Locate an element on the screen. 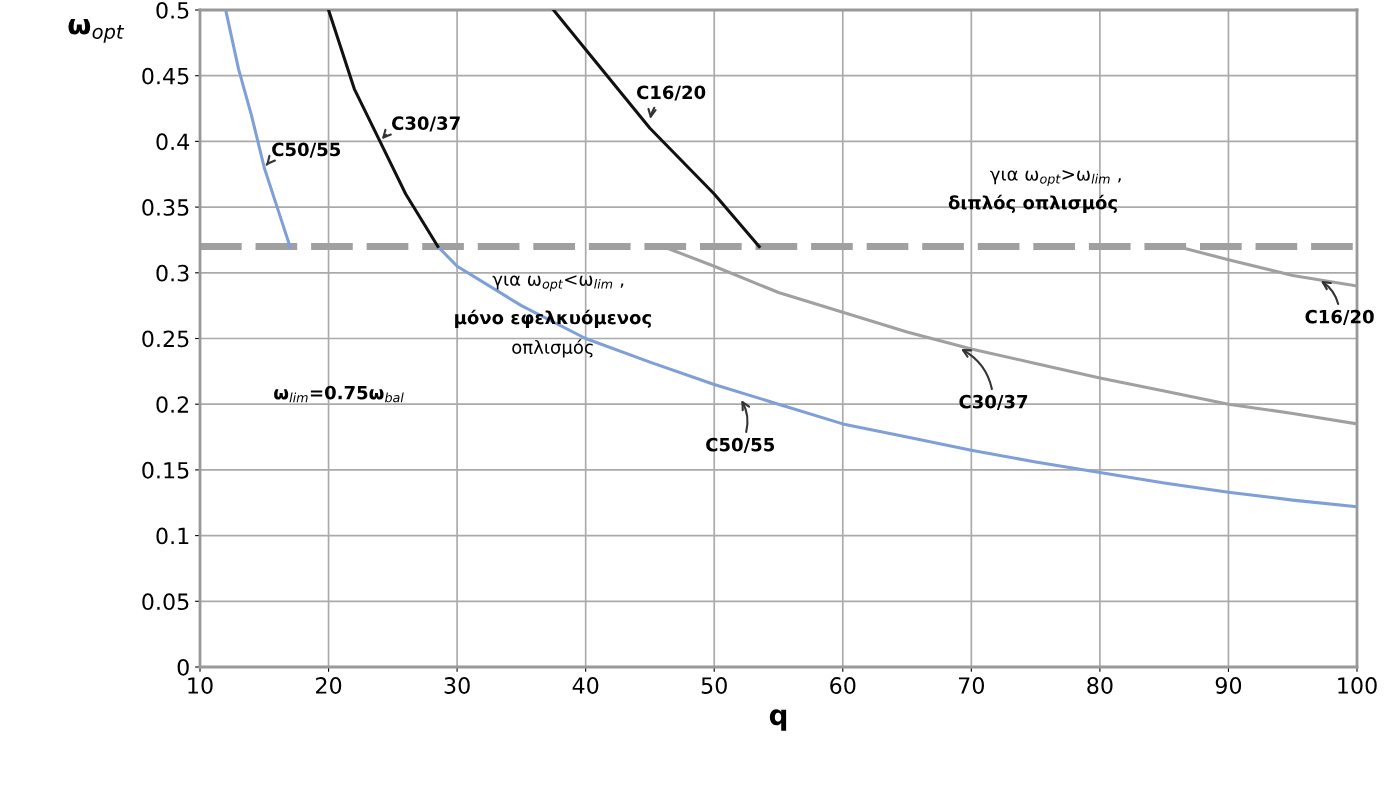  y-tick-label: 0.05 is located at coordinates (165, 602).